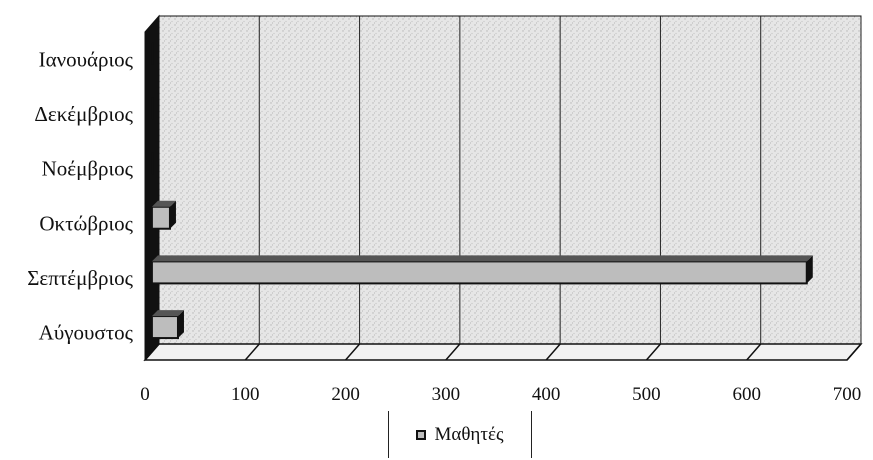  I want to click on x-tick-label: 400, so click(546, 394).